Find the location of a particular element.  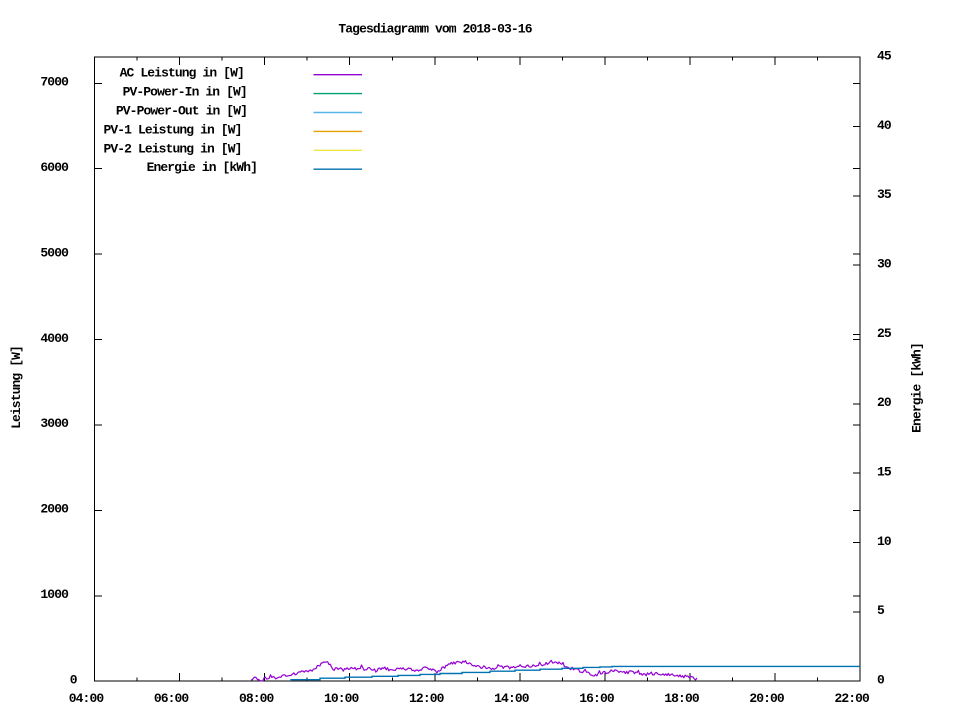

svg-text: 14:00 is located at coordinates (512, 698).